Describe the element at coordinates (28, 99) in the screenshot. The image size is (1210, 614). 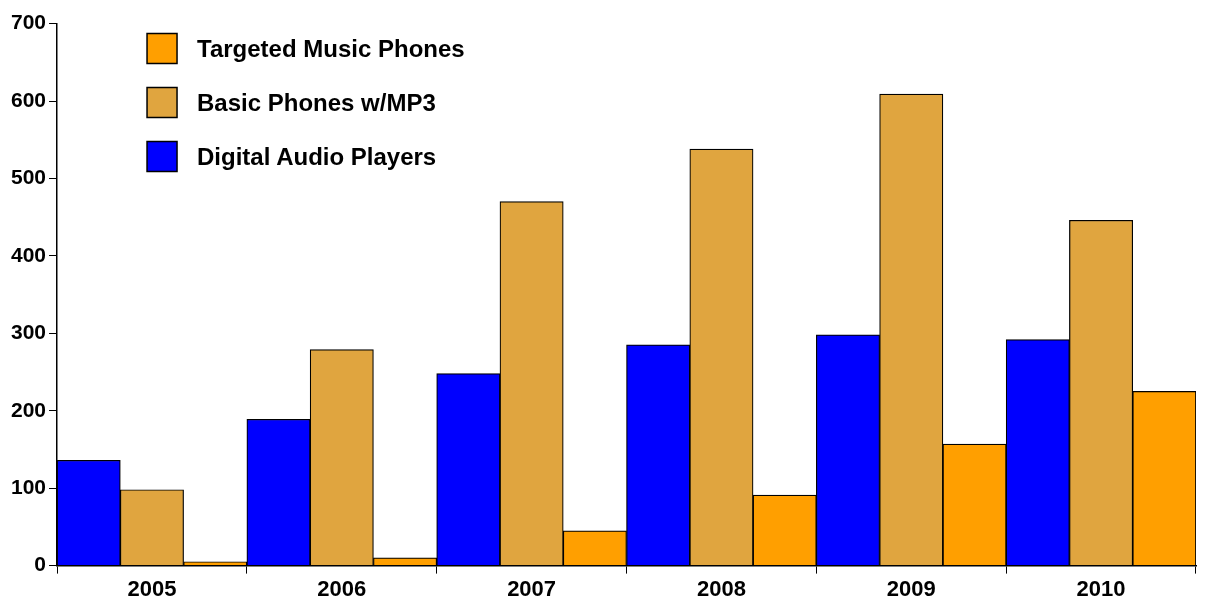
I see `y-tick-label: 600` at that location.